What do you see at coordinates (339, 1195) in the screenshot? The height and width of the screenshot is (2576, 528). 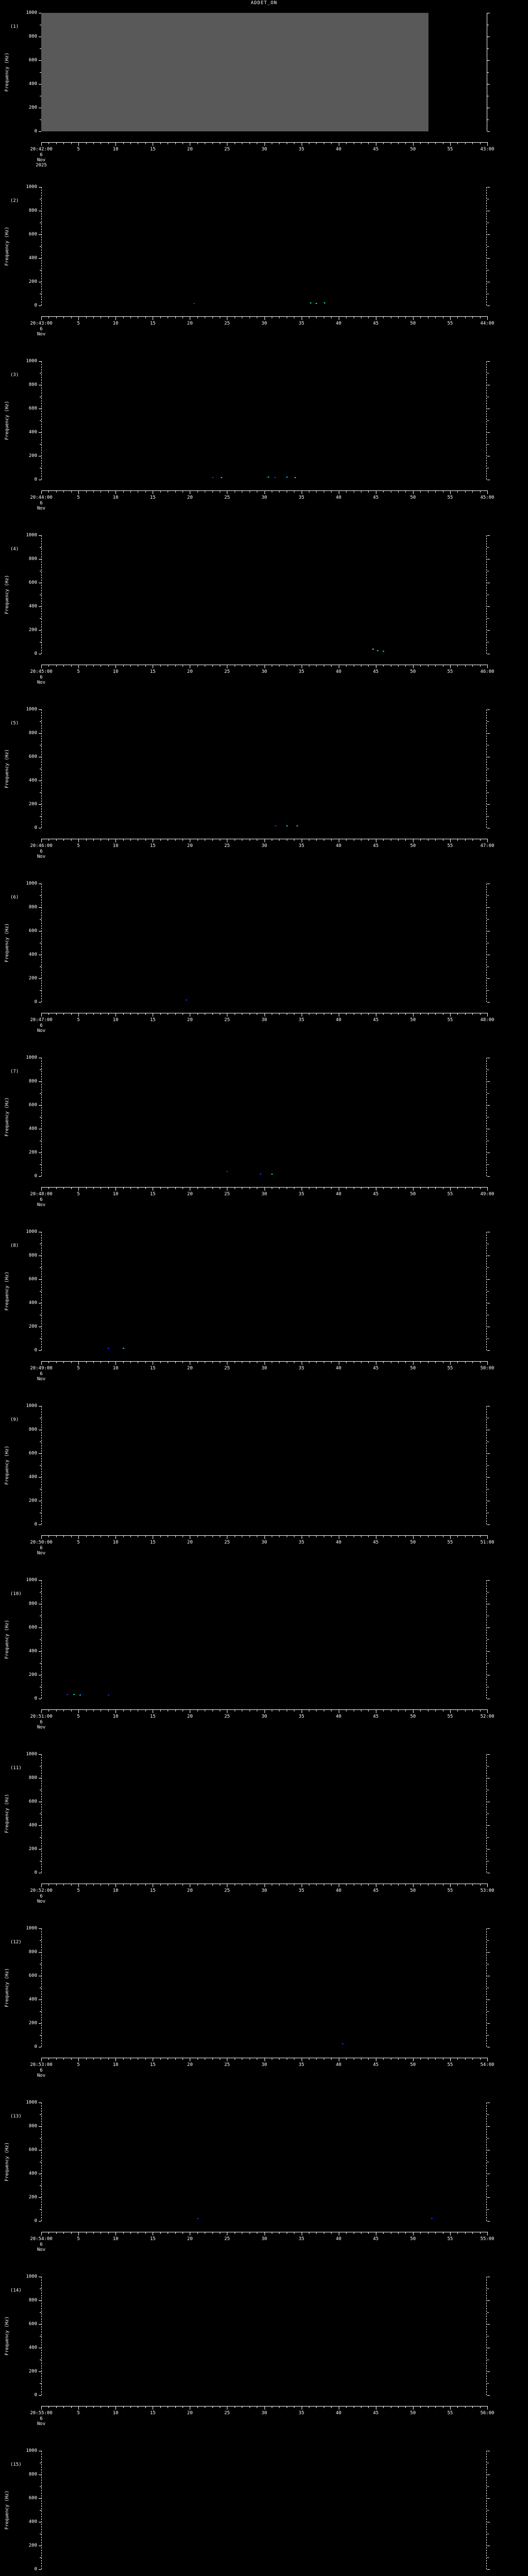 I see `x-axis-tick-label: 40` at bounding box center [339, 1195].